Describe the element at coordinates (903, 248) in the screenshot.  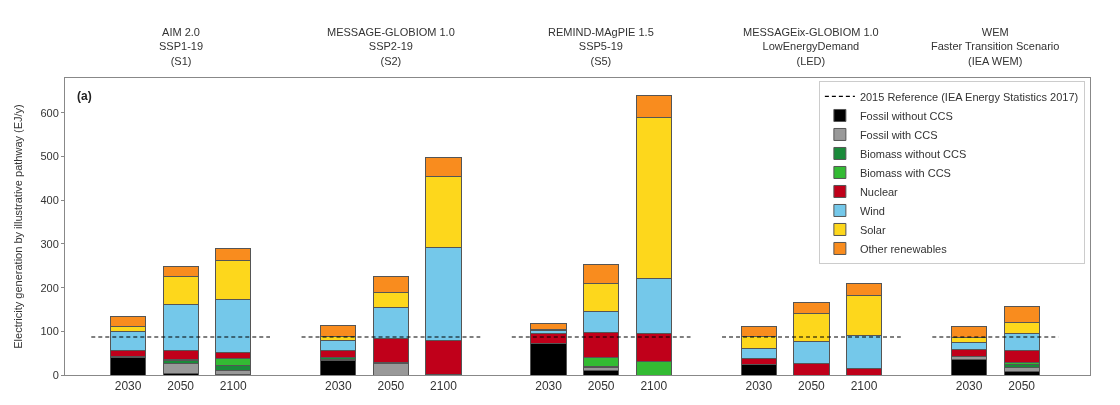
I see `legend-label: Other renewables` at that location.